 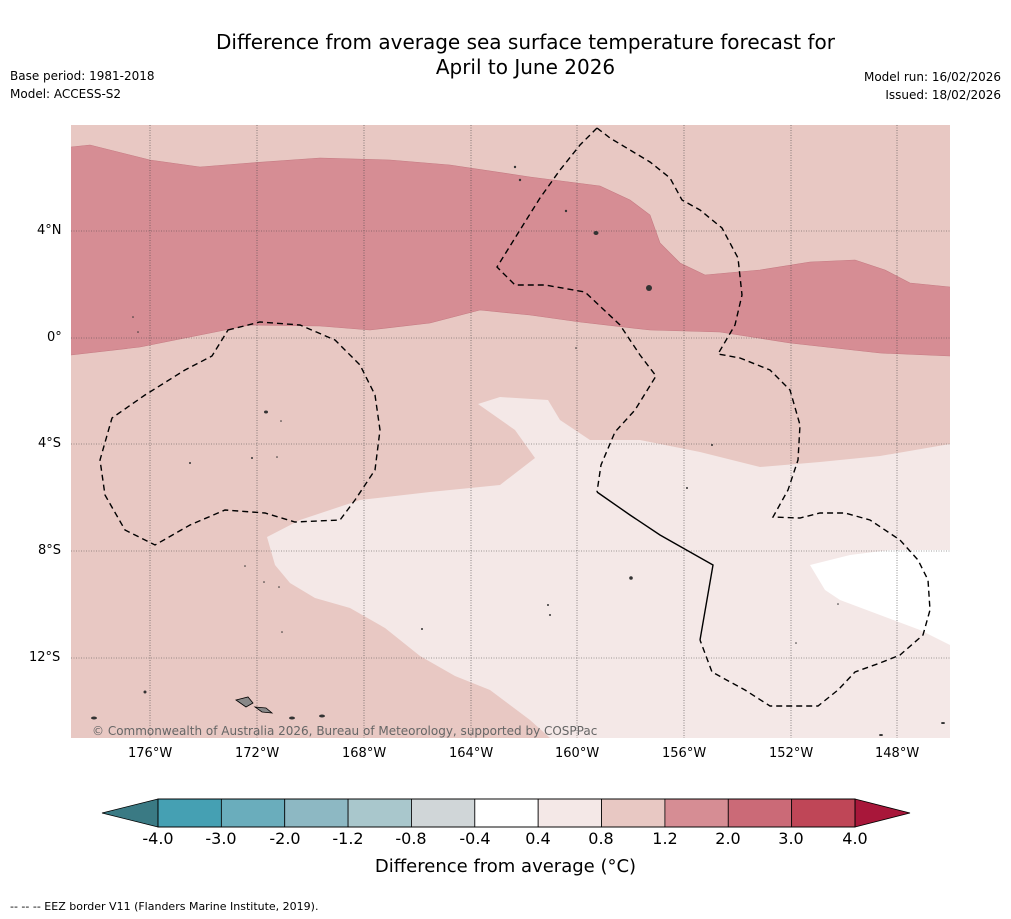 I want to click on cb-tick-4: -0.8, so click(x=411, y=838).